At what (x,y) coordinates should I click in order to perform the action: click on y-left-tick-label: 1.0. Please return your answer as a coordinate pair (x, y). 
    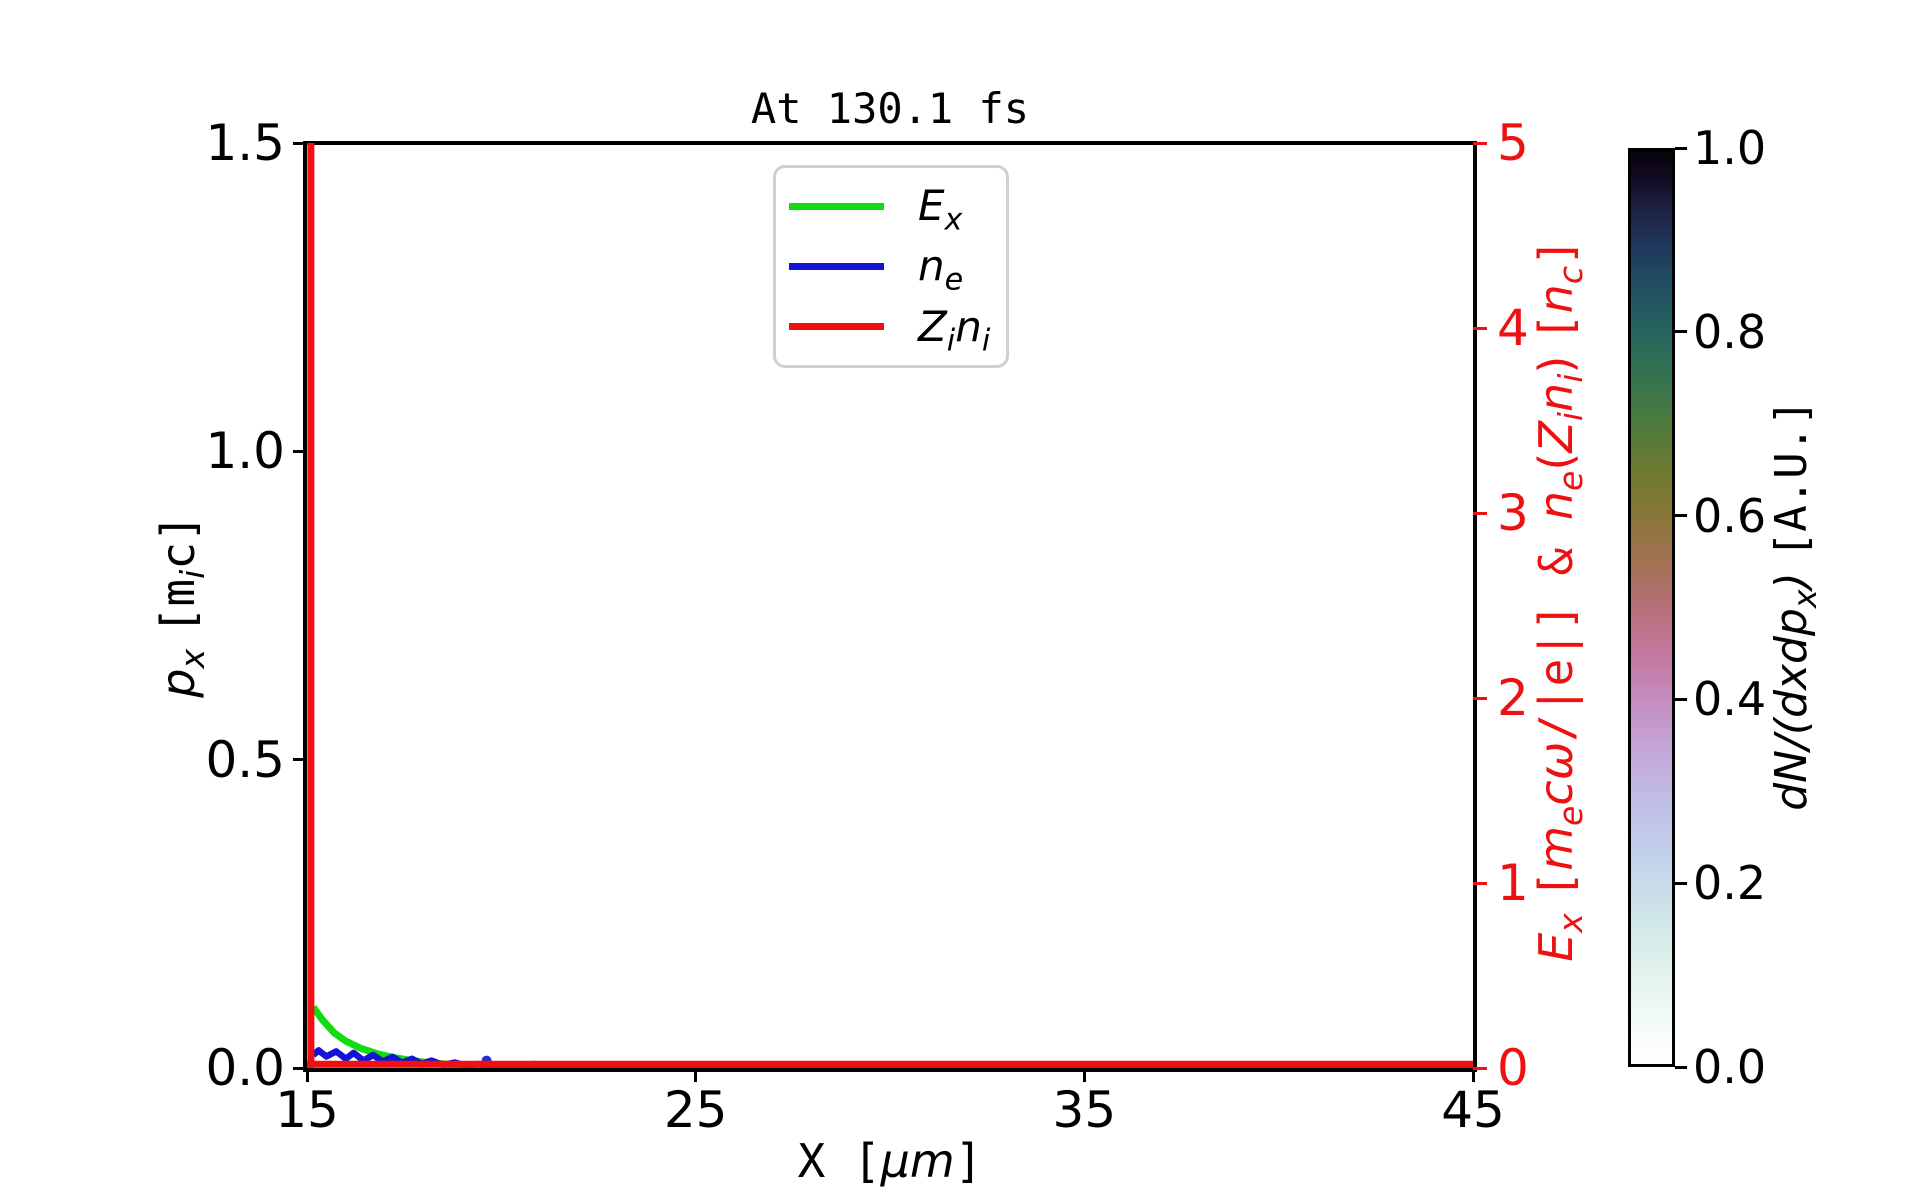
    Looking at the image, I should click on (245, 451).